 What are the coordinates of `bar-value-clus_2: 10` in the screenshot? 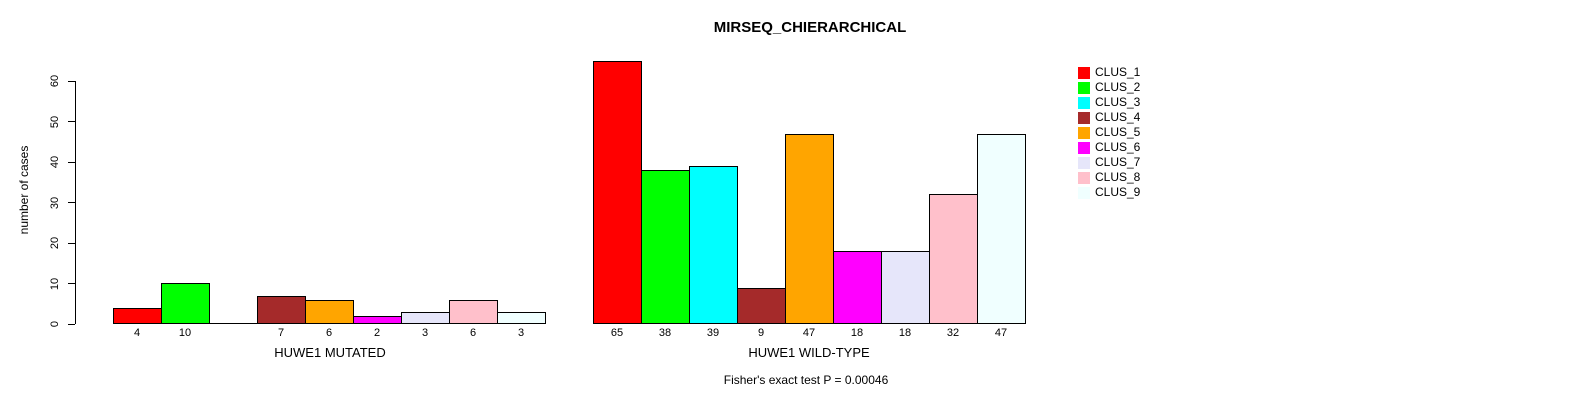 It's located at (185, 333).